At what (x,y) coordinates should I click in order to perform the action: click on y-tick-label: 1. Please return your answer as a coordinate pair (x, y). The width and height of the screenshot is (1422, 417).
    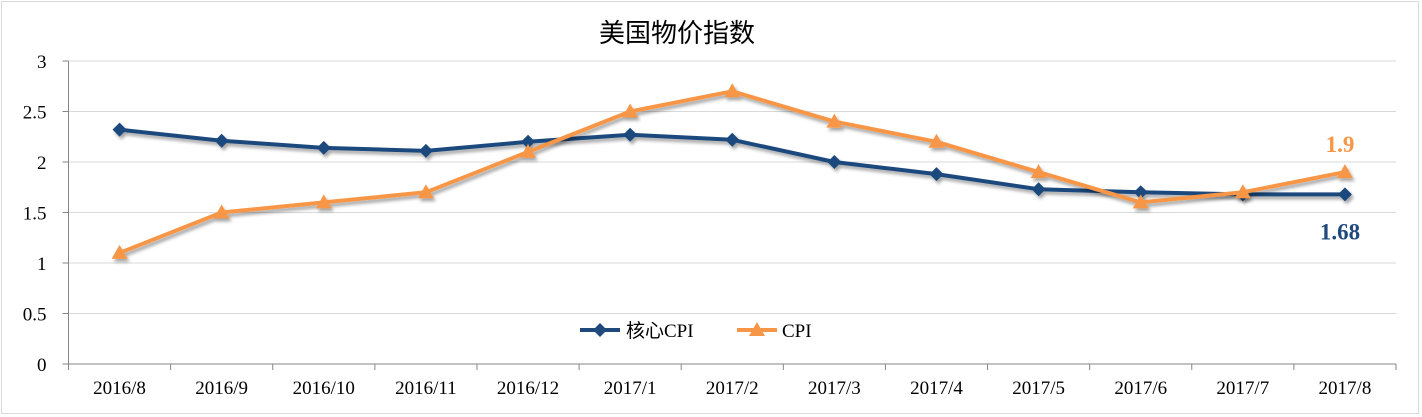
    Looking at the image, I should click on (42, 264).